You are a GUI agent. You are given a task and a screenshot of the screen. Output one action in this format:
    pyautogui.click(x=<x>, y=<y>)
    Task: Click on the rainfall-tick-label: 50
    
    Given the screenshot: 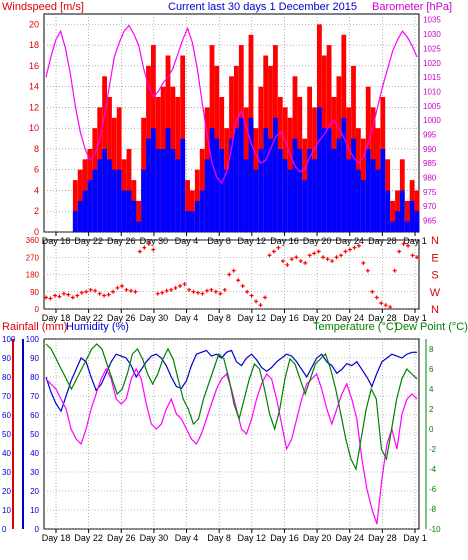 What is the action you would take?
    pyautogui.click(x=6, y=434)
    